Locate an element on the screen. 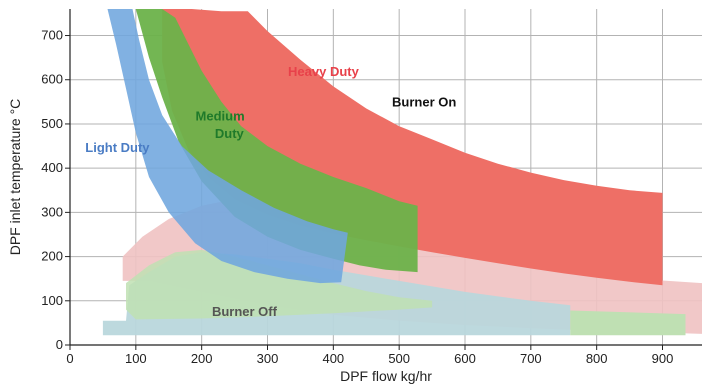 The width and height of the screenshot is (708, 385). x-tick-label: 500 is located at coordinates (399, 358).